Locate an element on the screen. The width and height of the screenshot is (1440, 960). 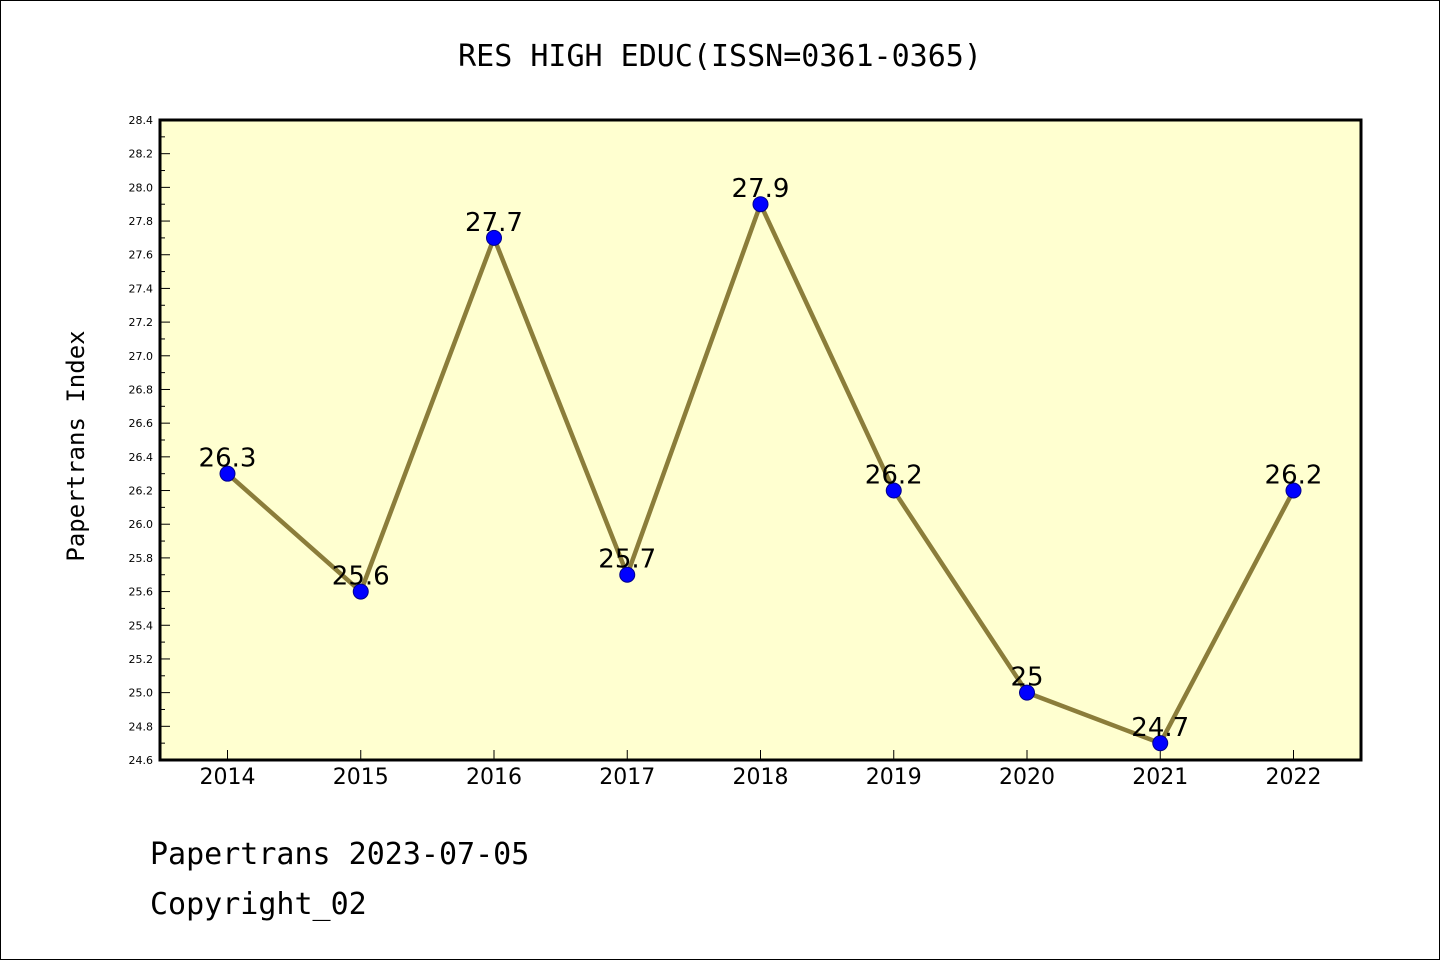
data-label: 26.3 is located at coordinates (228, 459).